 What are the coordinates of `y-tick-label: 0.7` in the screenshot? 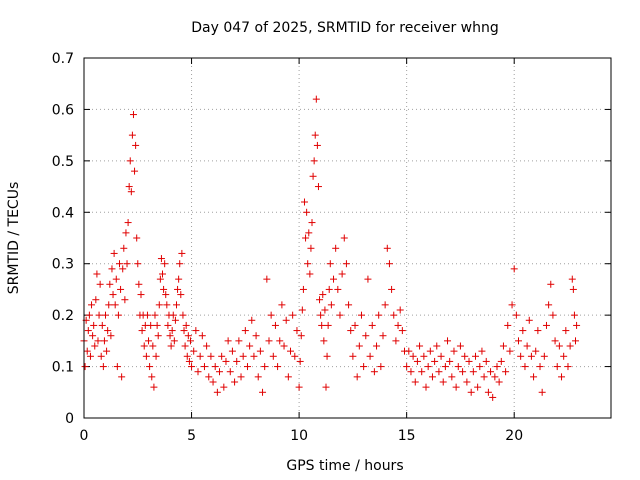 It's located at (63, 59).